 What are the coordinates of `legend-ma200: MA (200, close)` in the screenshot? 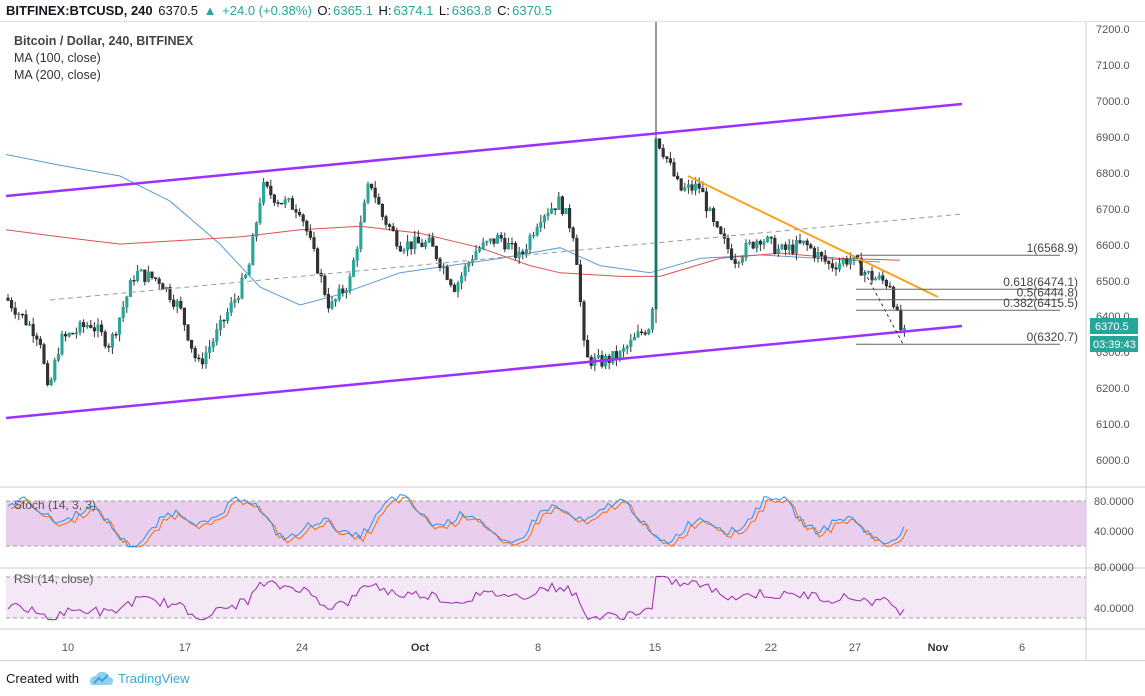 It's located at (57, 75).